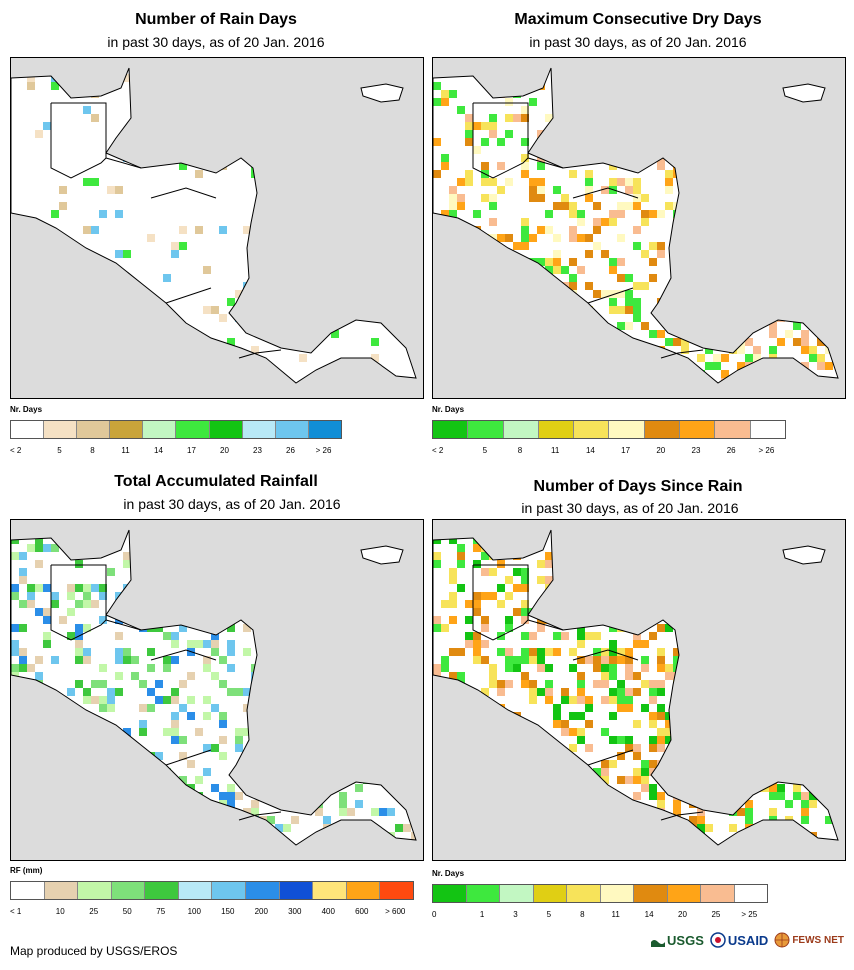 This screenshot has height=970, width=854. What do you see at coordinates (782, 940) in the screenshot?
I see `fewsnet-globe-icon` at bounding box center [782, 940].